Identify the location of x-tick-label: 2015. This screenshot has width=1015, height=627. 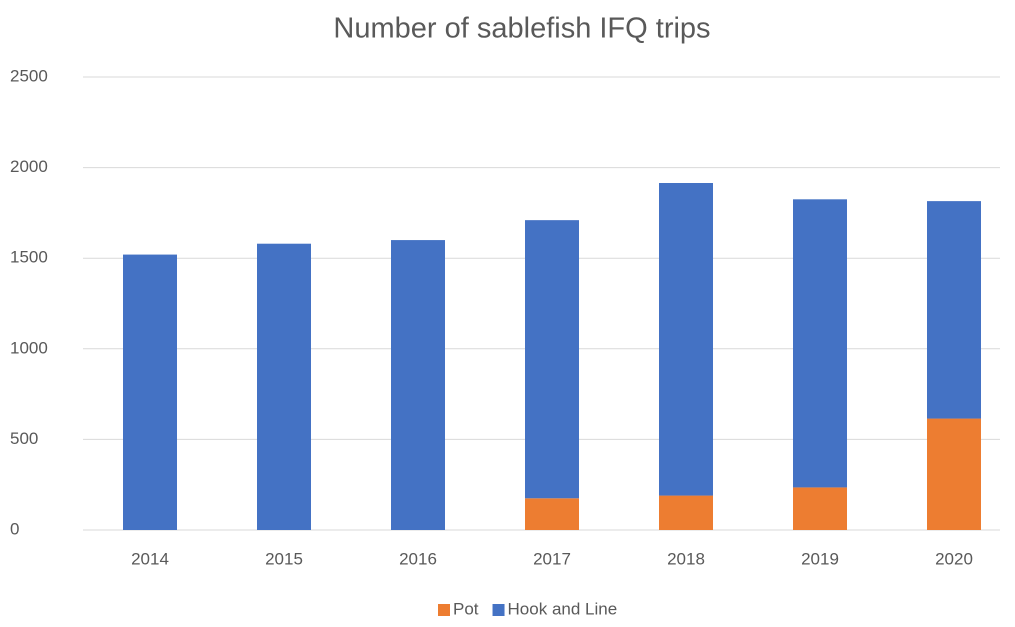
(284, 558).